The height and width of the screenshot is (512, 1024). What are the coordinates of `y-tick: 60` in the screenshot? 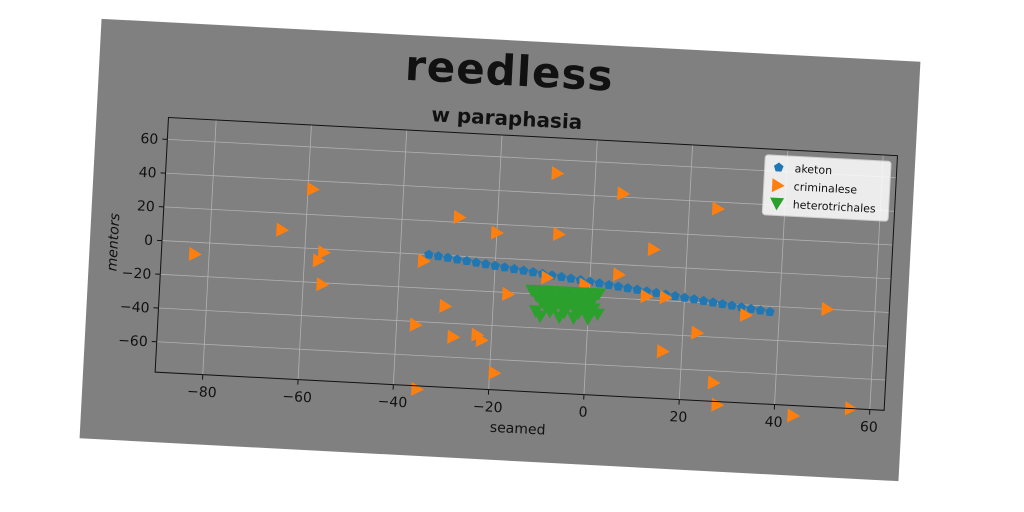 It's located at (154, 139).